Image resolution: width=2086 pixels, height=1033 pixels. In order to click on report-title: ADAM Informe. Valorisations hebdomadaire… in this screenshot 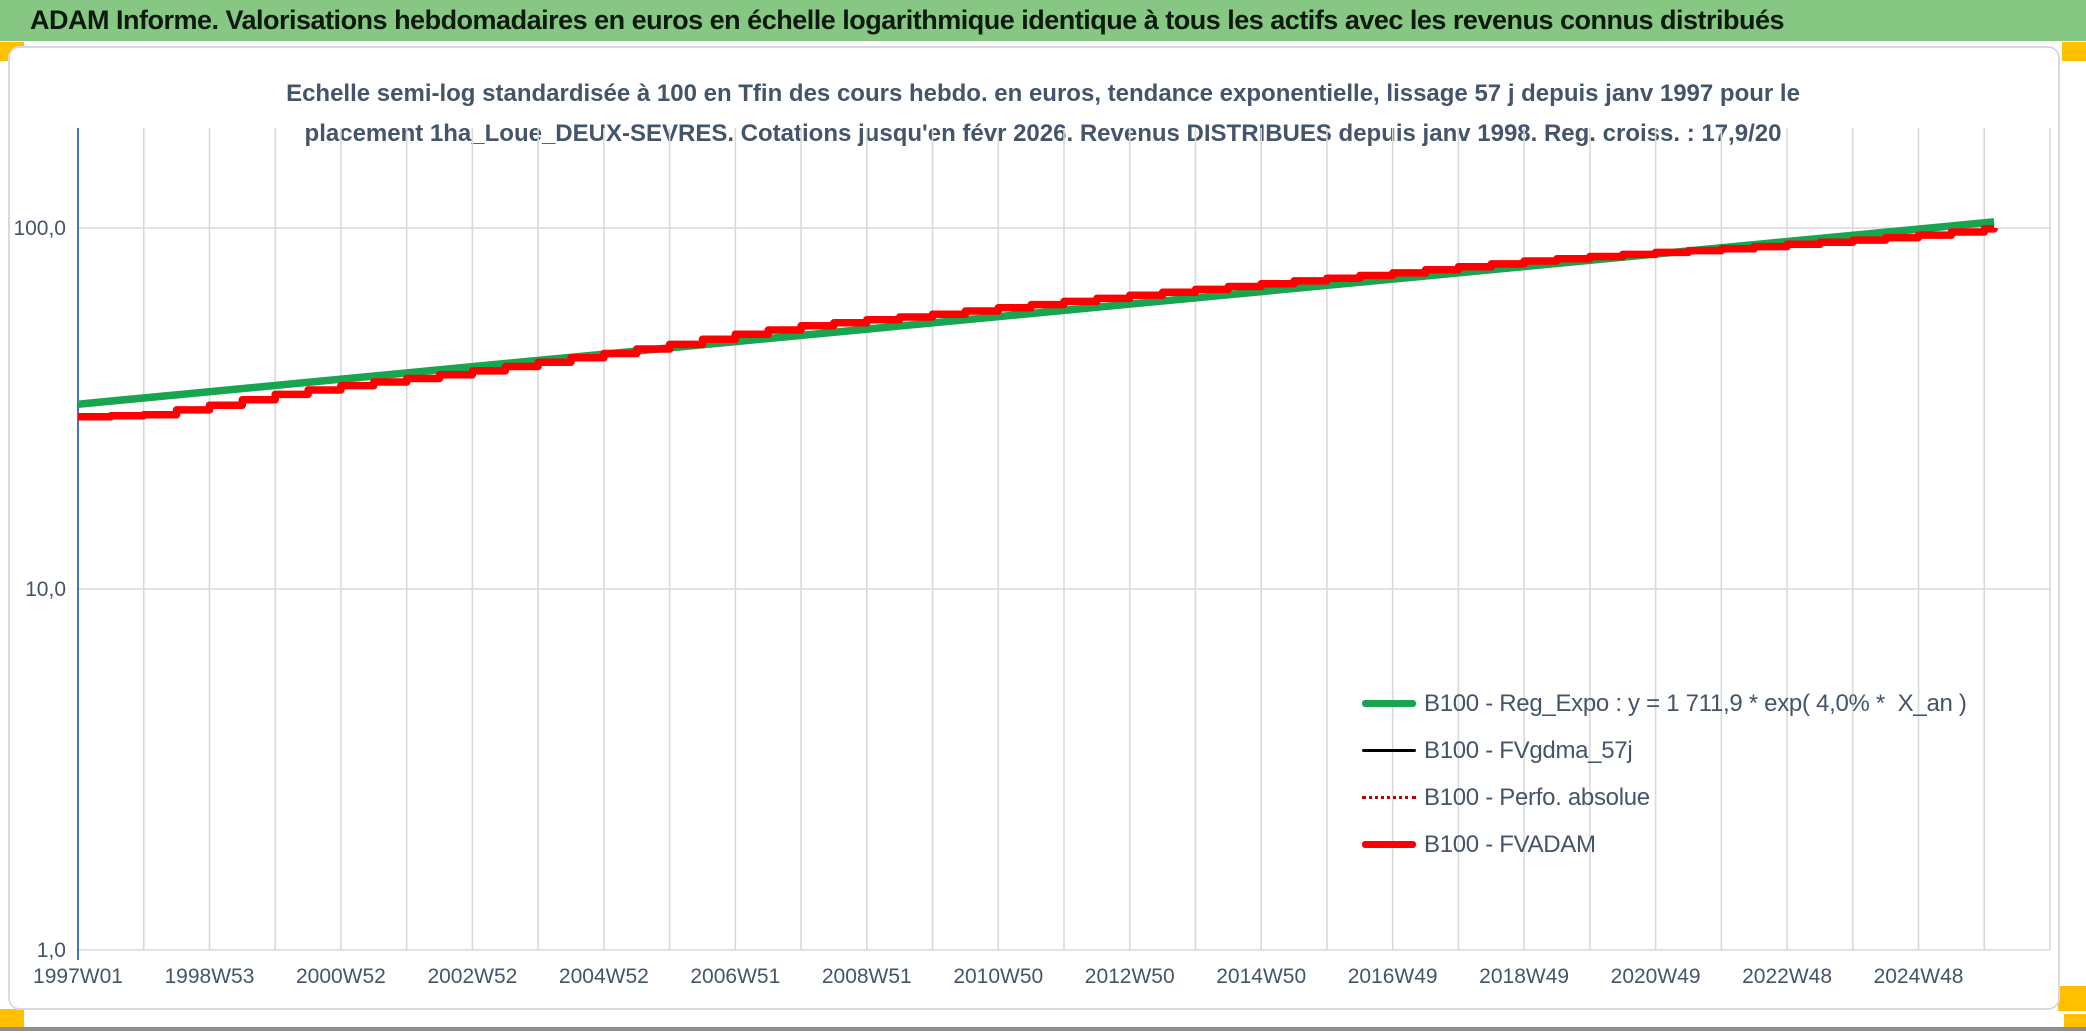, I will do `click(907, 20)`.